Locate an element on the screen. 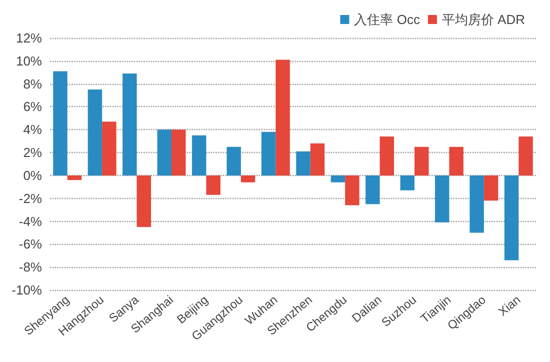 The image size is (550, 362). y-tick-label: 12% is located at coordinates (29, 38).